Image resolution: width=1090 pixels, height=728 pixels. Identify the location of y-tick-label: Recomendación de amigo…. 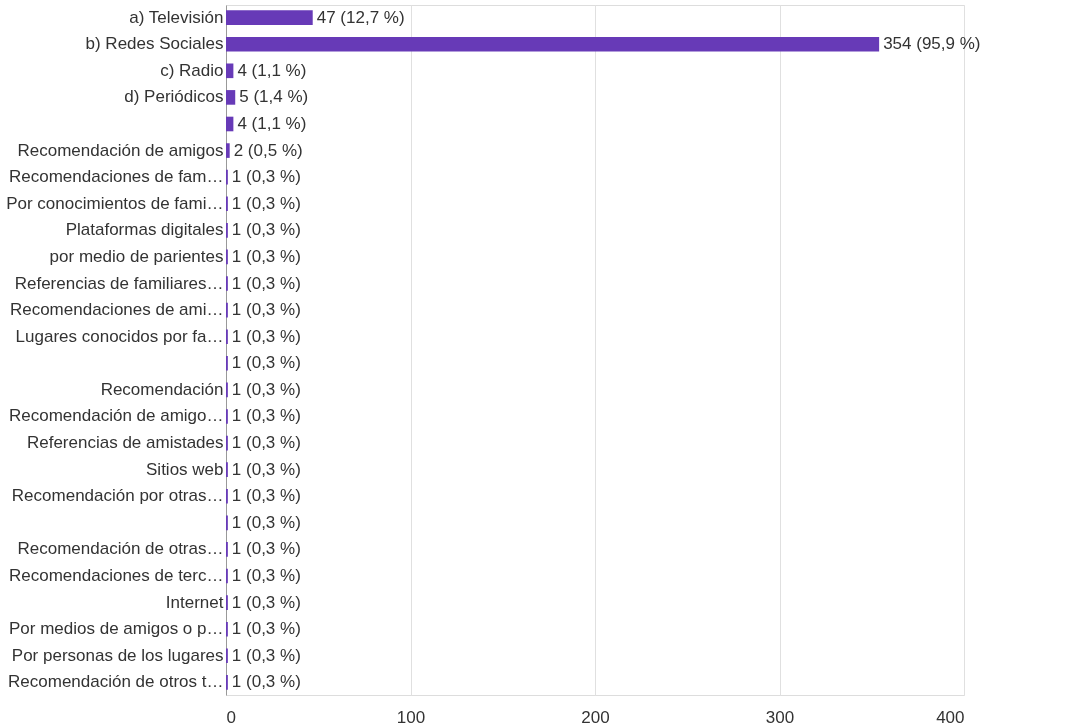
(116, 416).